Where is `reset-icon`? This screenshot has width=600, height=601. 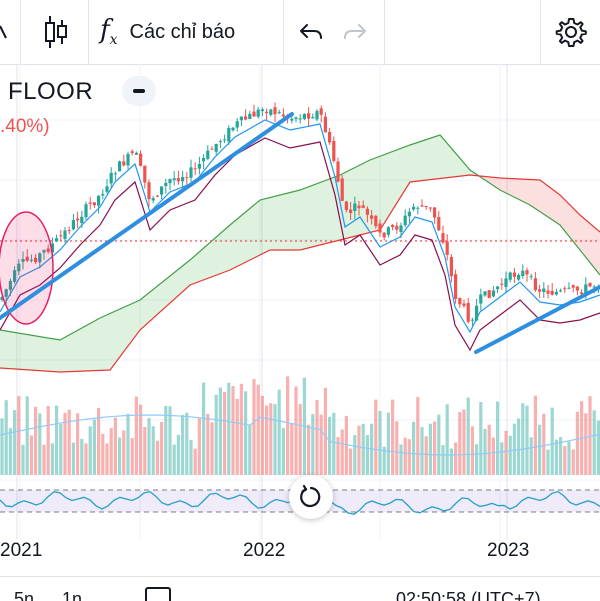 reset-icon is located at coordinates (310, 496).